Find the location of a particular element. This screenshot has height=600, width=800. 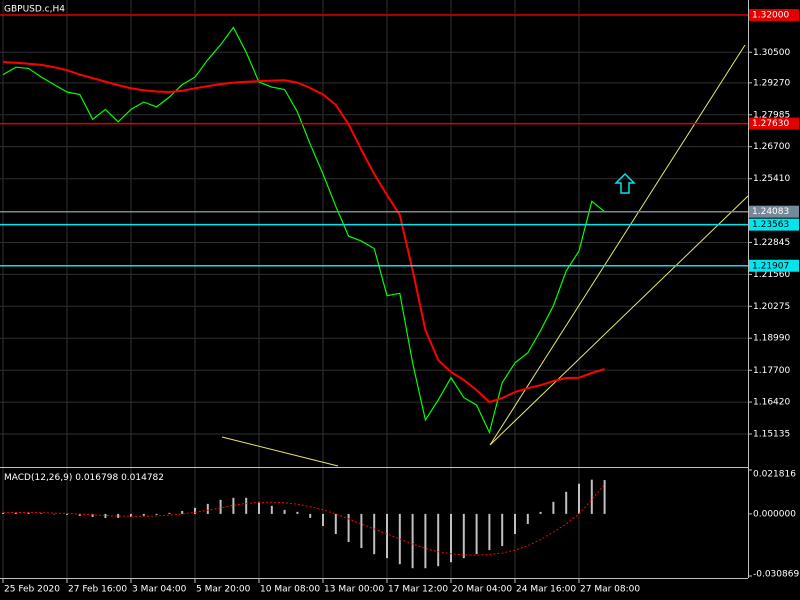

x-tick-label: 3 Mar 04:00 is located at coordinates (159, 590).